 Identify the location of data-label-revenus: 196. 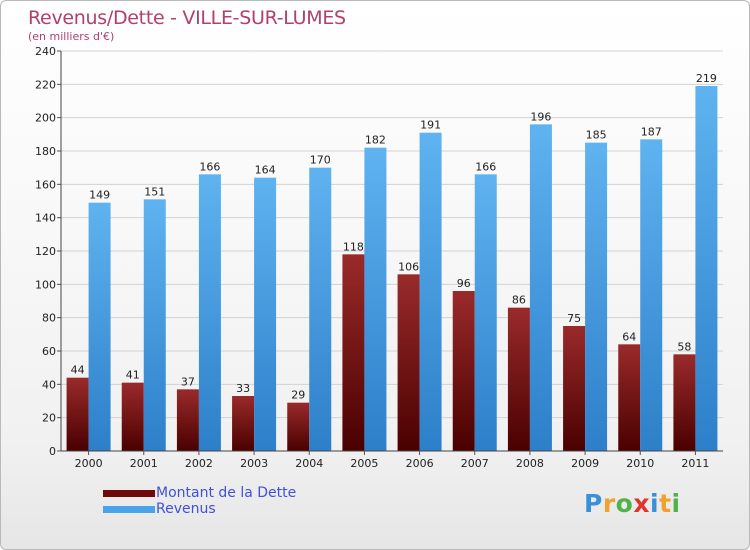
(540, 116).